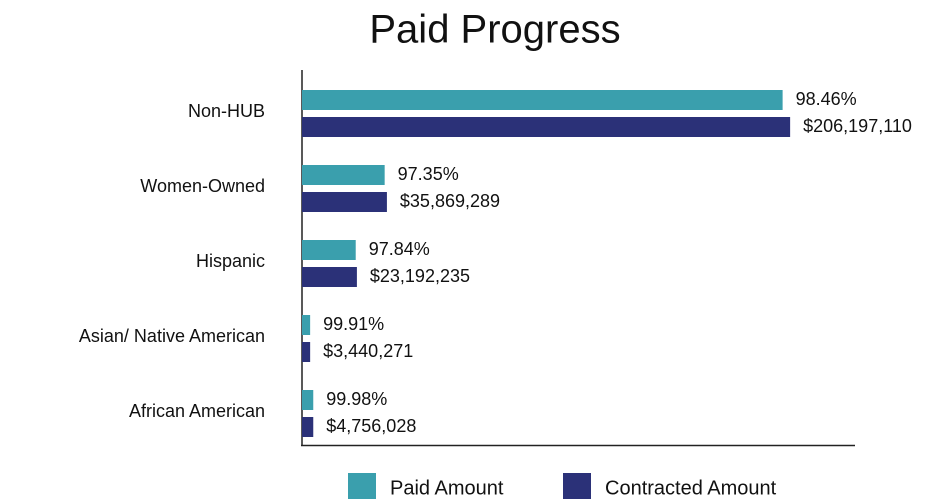  I want to click on category-label: Non-HUB, so click(226, 111).